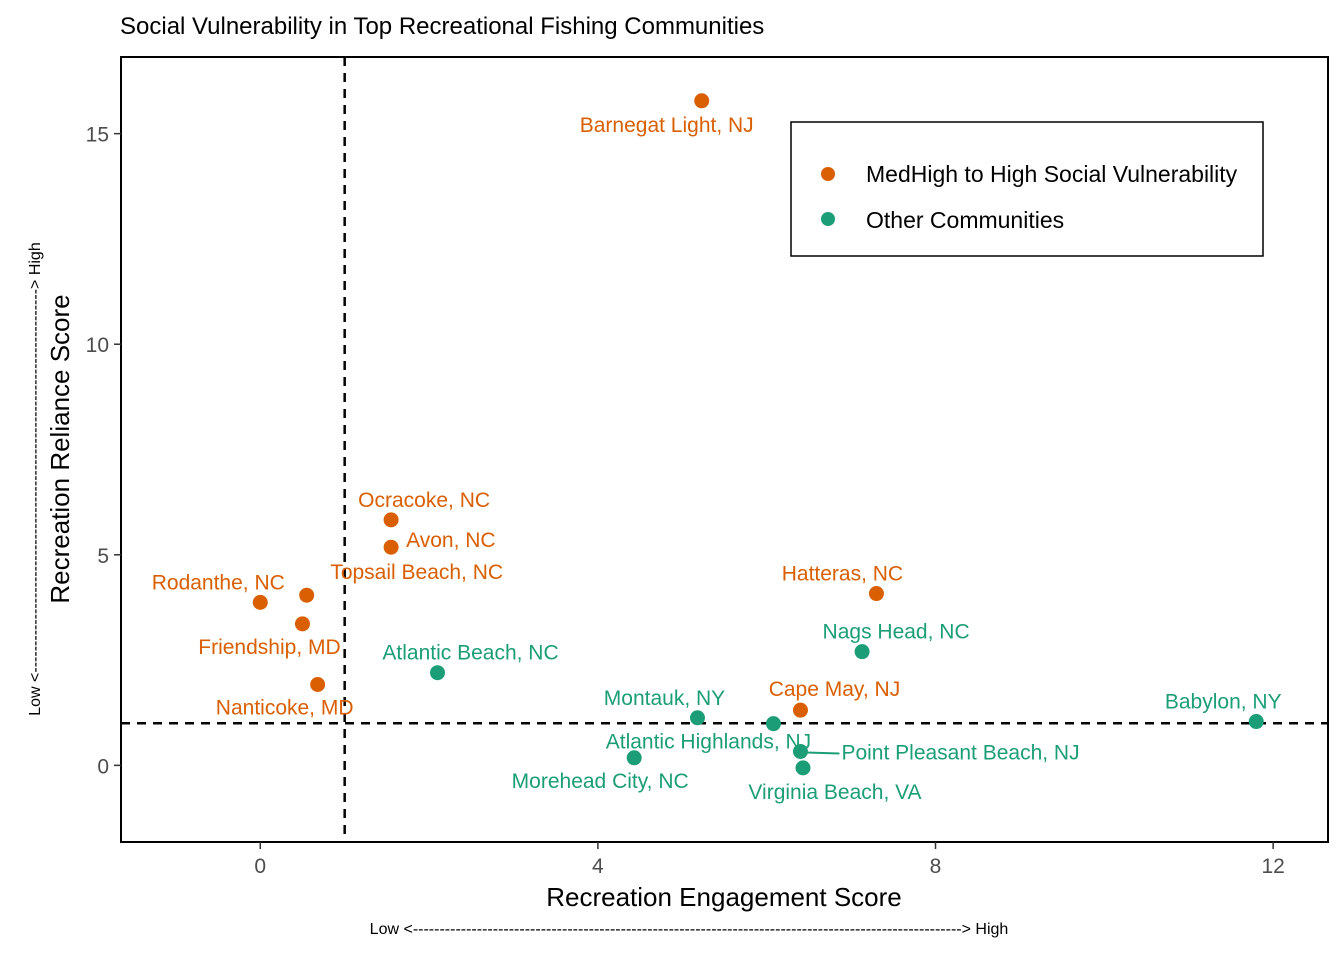 This screenshot has height=965, width=1344. I want to click on legend-label-other: Other Communities, so click(965, 220).